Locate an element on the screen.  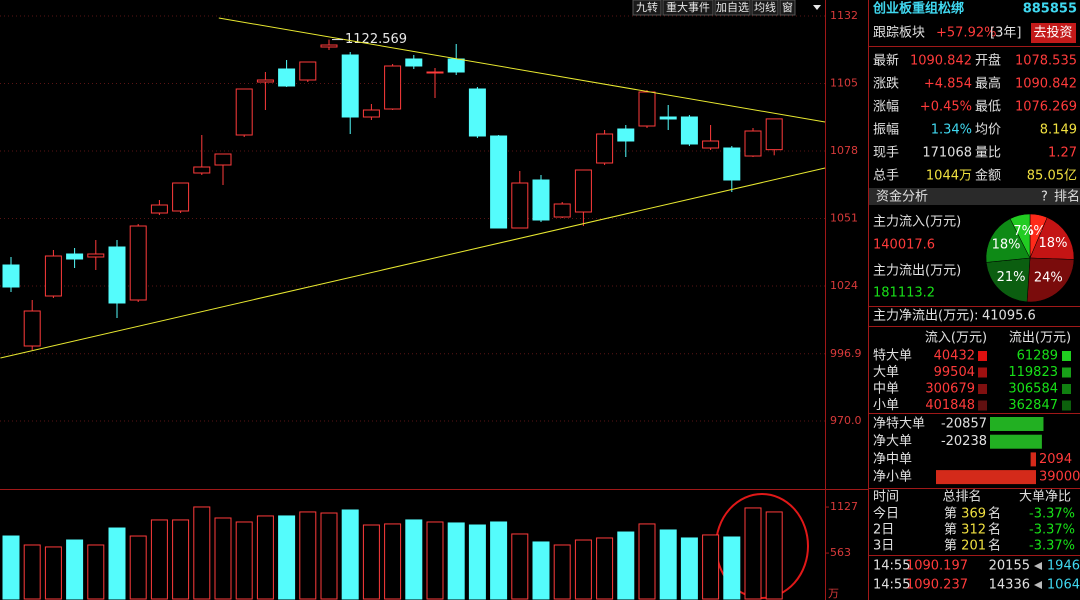
board-code: 885855 is located at coordinates (1050, 9).